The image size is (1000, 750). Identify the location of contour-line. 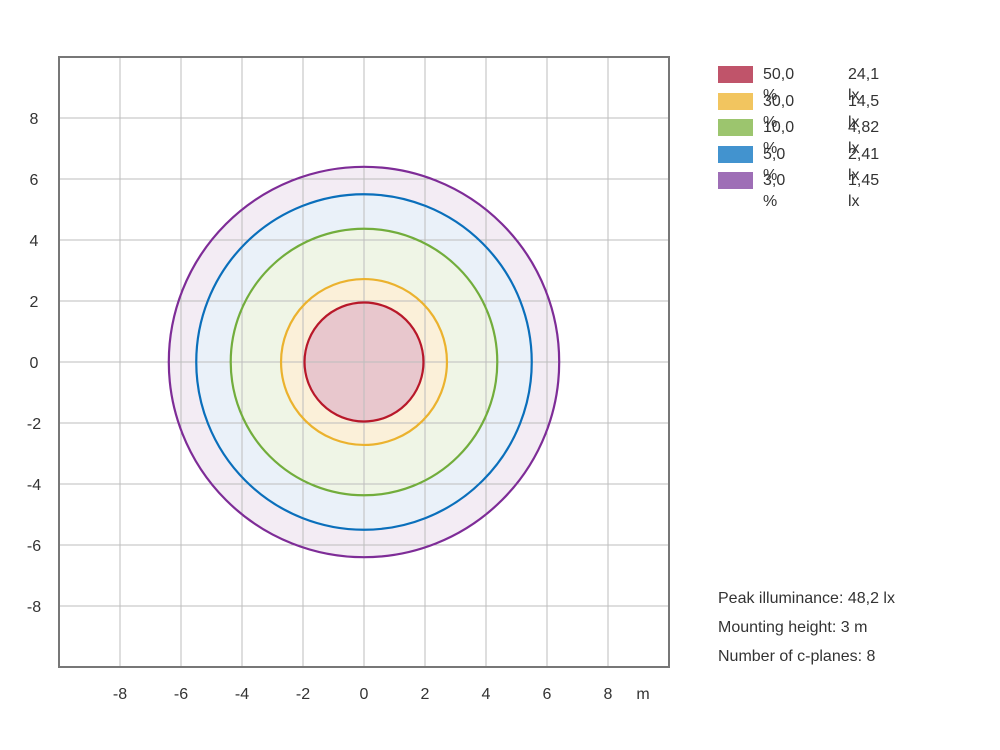
(364, 362).